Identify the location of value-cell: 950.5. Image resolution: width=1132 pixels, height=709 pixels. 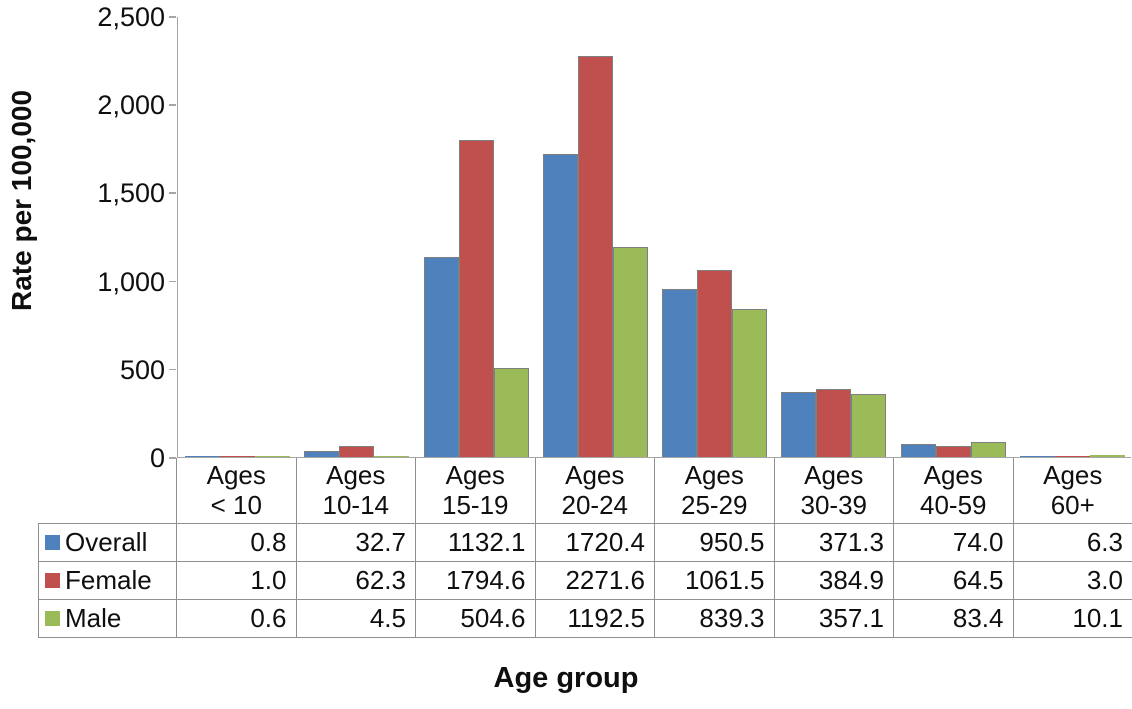
(714, 542).